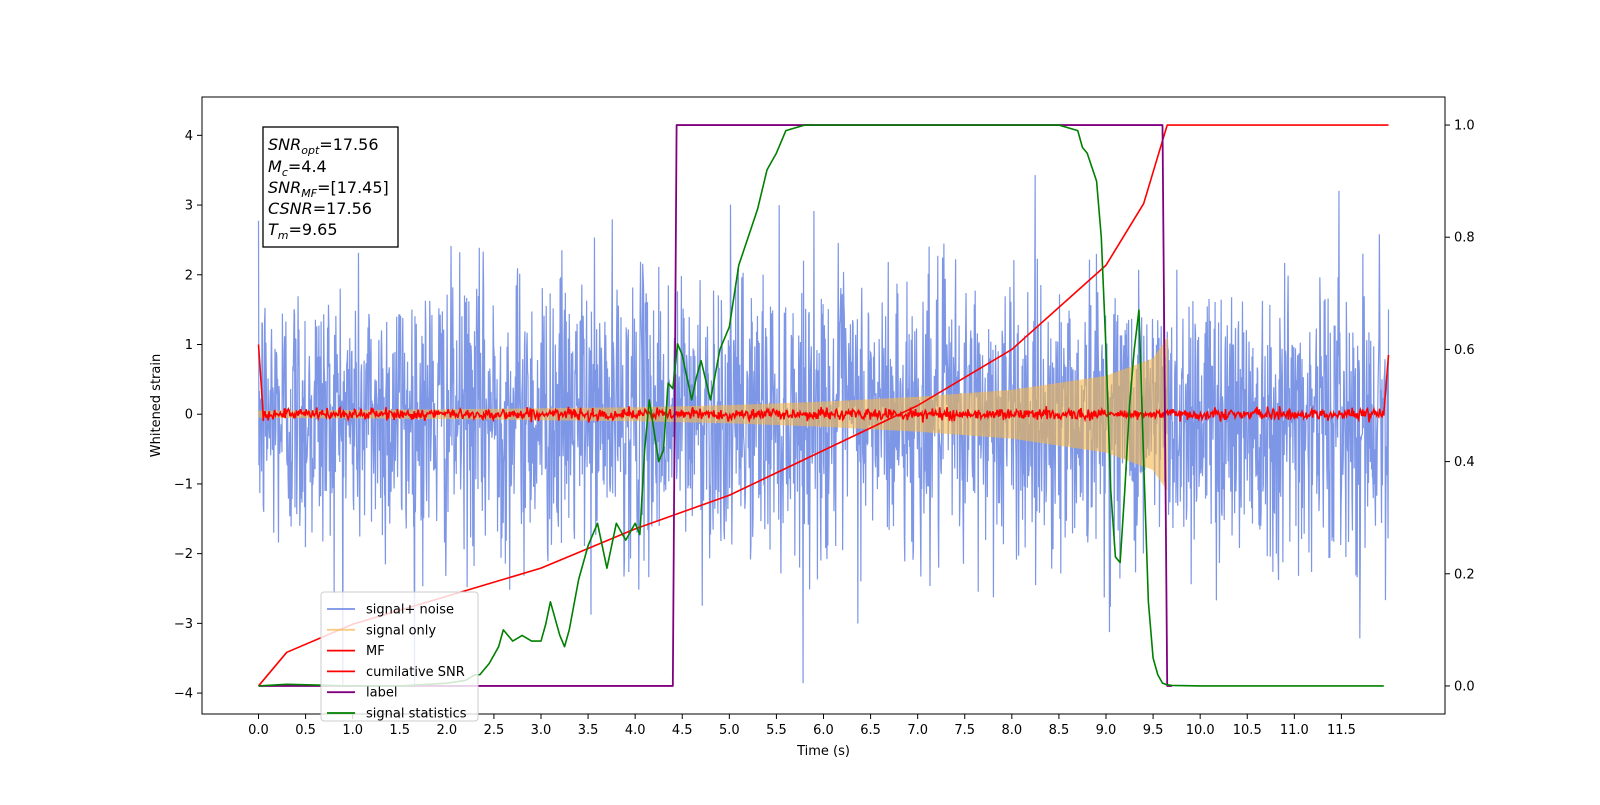 This screenshot has width=1600, height=805. Describe the element at coordinates (401, 630) in the screenshot. I see `legend-label: signal only` at that location.